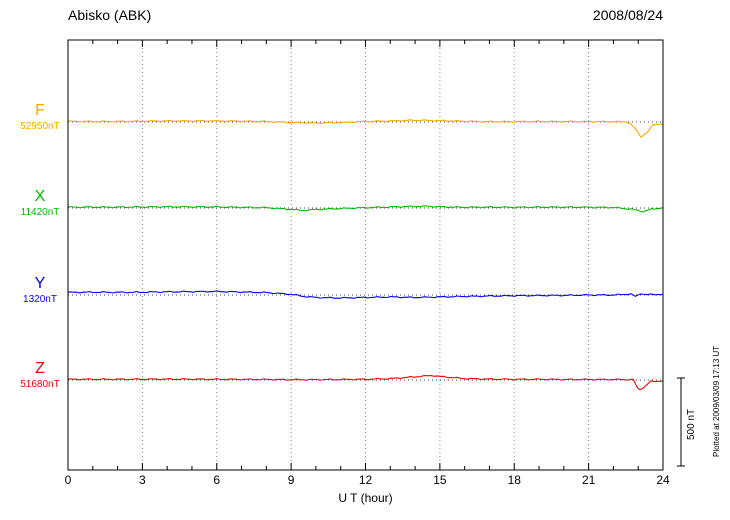 This screenshot has width=730, height=520. I want to click on series-baseline-F: 52950nT, so click(40, 126).